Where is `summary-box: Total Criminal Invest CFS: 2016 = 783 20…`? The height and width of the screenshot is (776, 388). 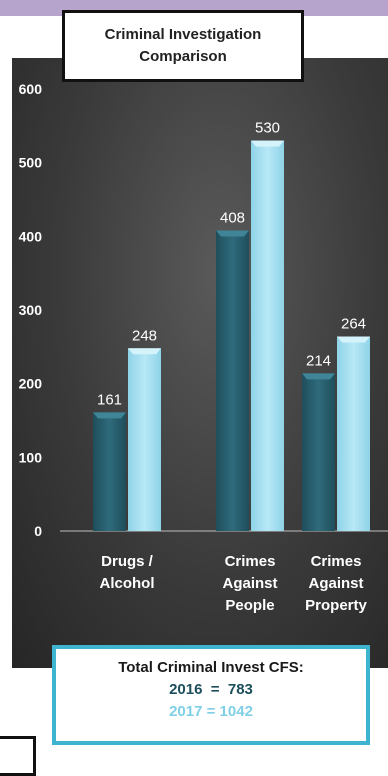
summary-box: Total Criminal Invest CFS: 2016 = 783 20… is located at coordinates (211, 695).